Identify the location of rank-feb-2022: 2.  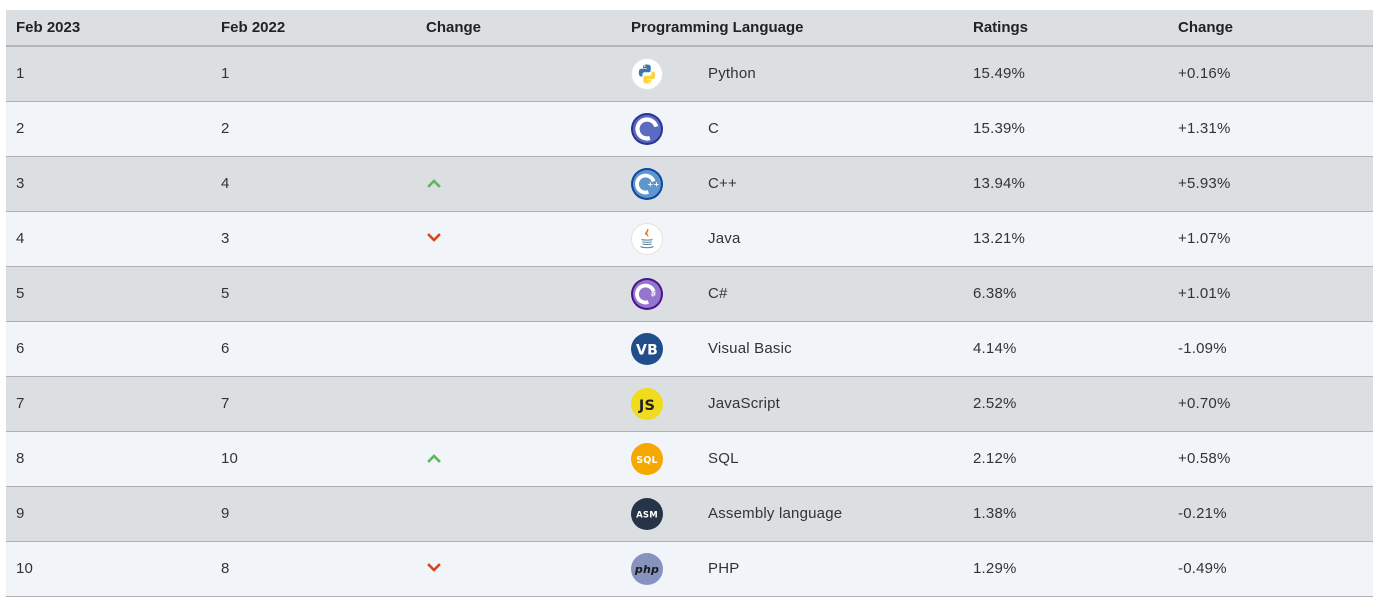
(225, 128).